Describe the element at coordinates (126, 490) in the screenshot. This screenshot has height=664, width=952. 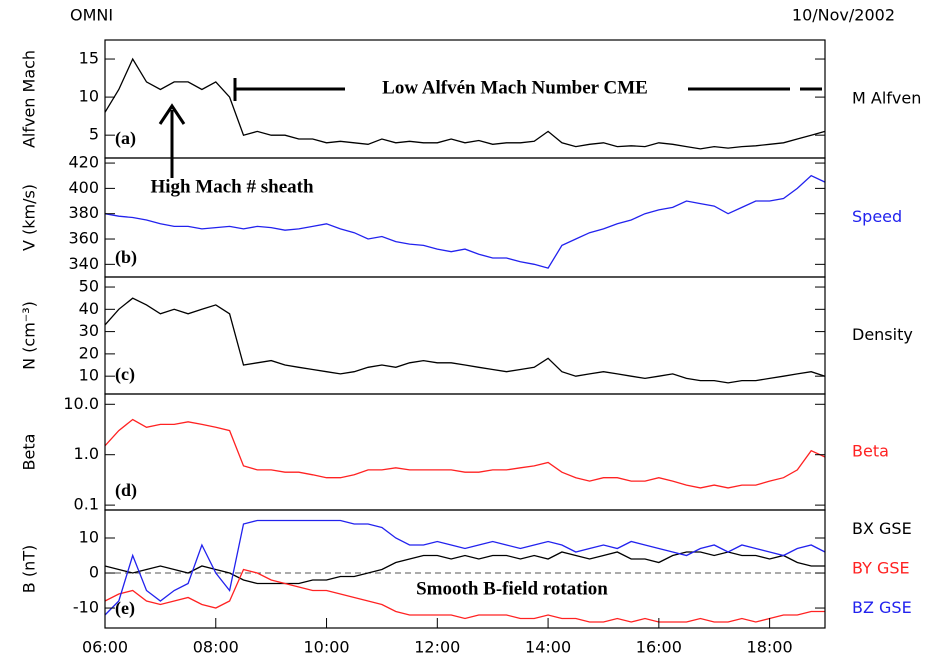
I see `panel-label: (d)` at that location.